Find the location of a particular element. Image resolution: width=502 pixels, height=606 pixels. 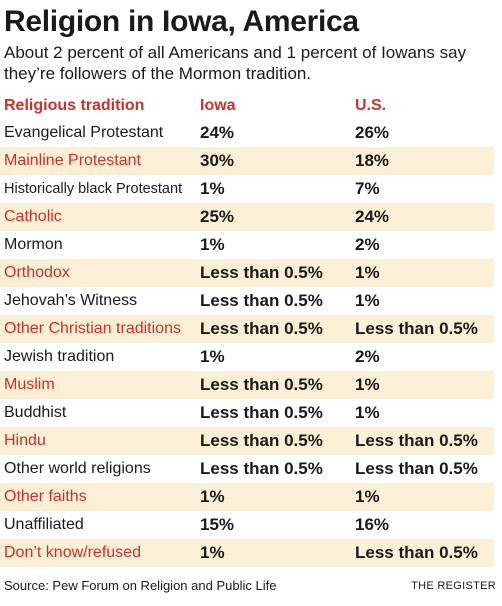

table-row: Buddhist Less than 0.5% 1% is located at coordinates (247, 413).